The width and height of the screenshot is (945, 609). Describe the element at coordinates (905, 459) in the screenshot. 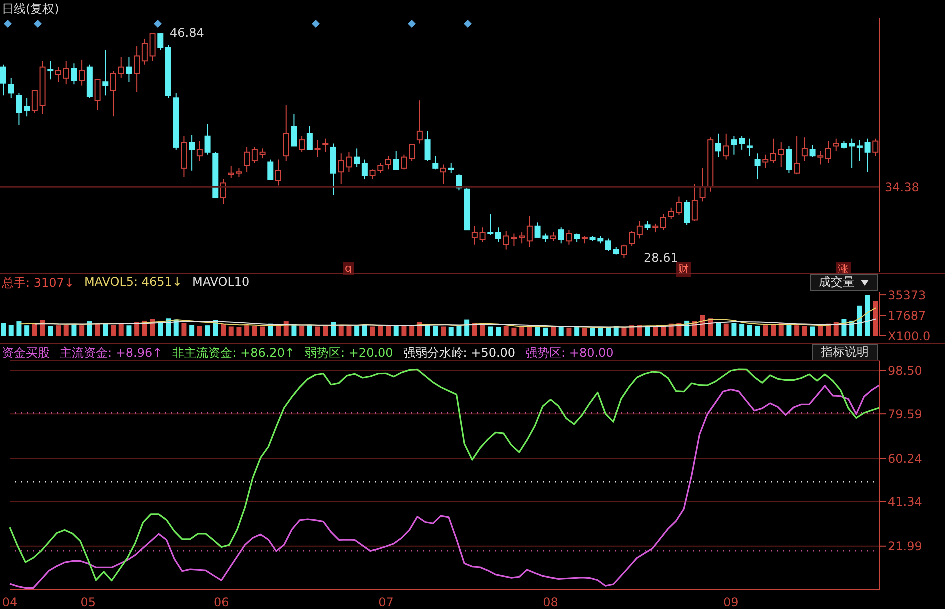

I see `y-tick-label: 60.24` at that location.